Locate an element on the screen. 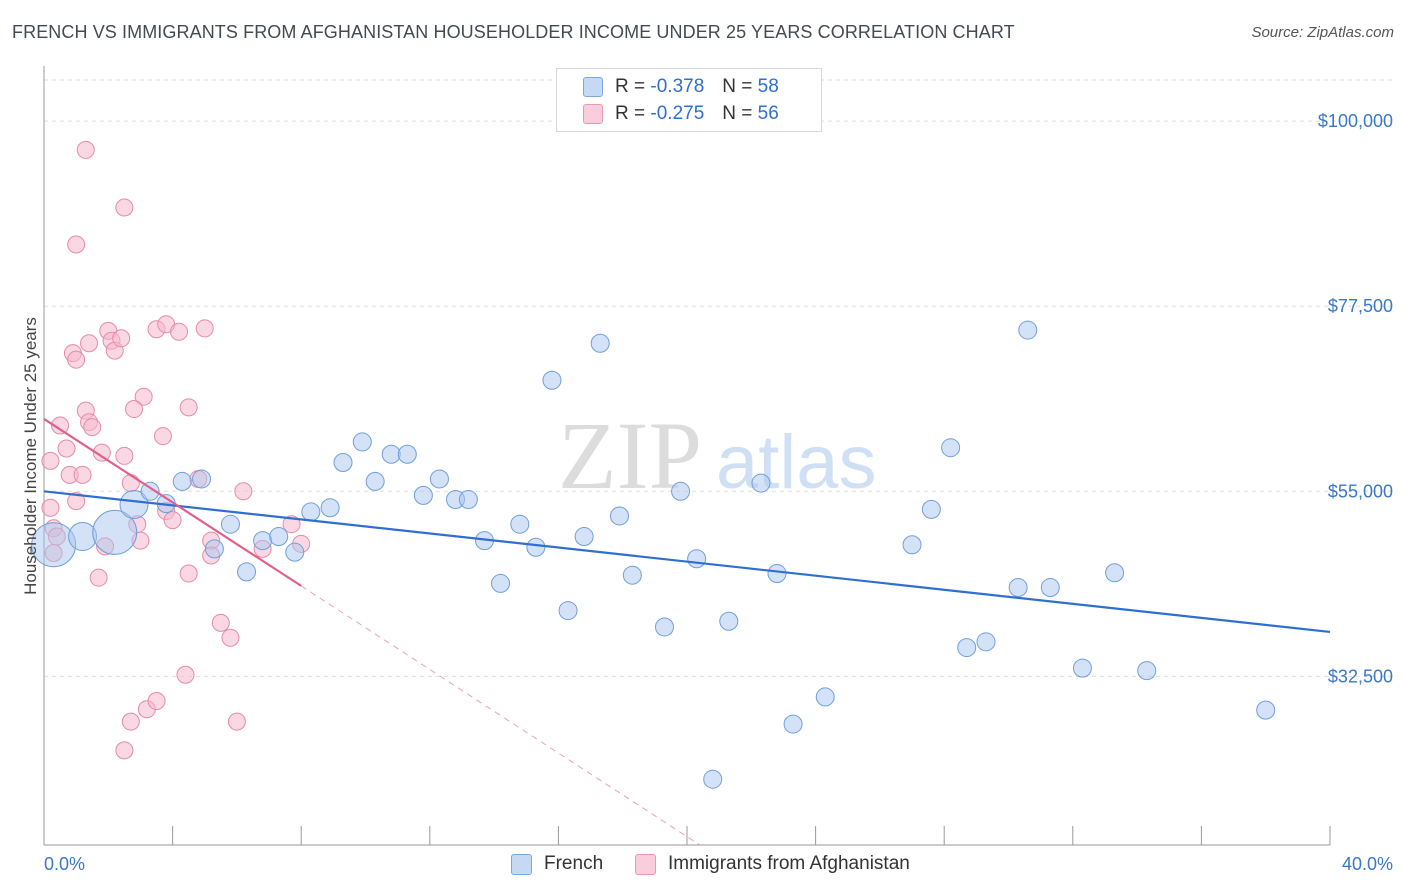  legend-r-value: -0.378 is located at coordinates (677, 86).